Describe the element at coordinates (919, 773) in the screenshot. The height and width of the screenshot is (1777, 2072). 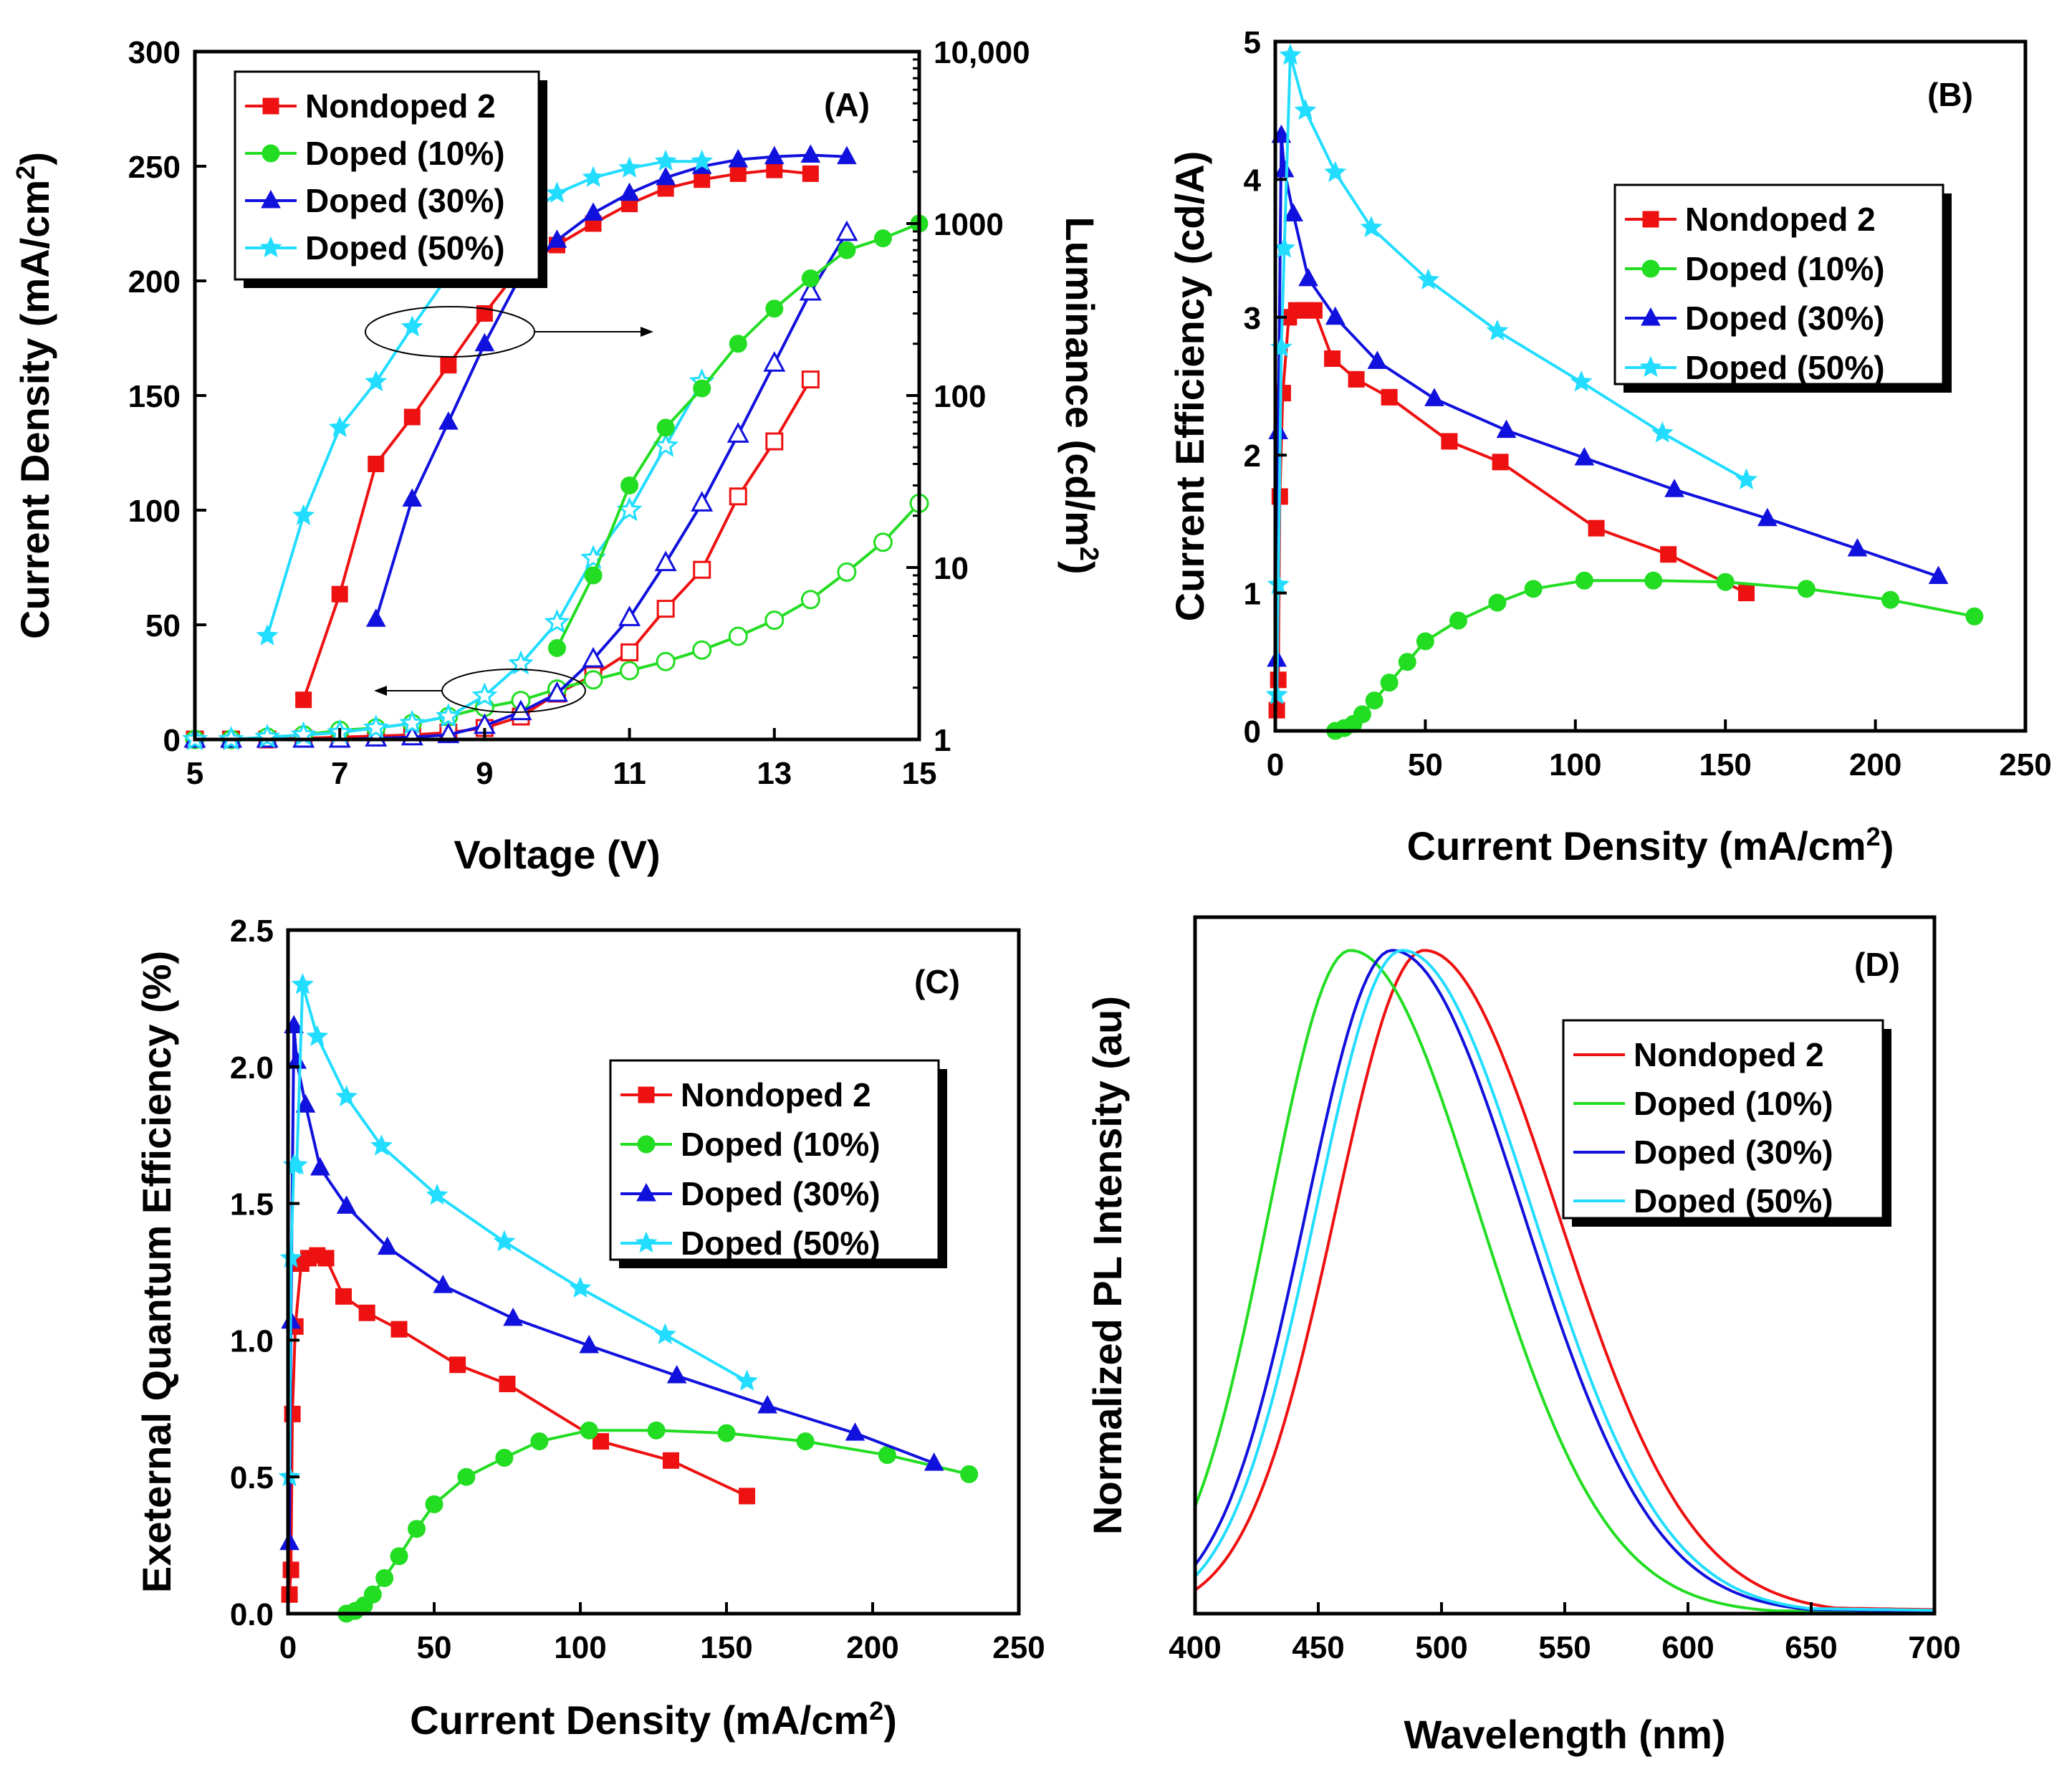
I see `x-tick-label: 15` at that location.